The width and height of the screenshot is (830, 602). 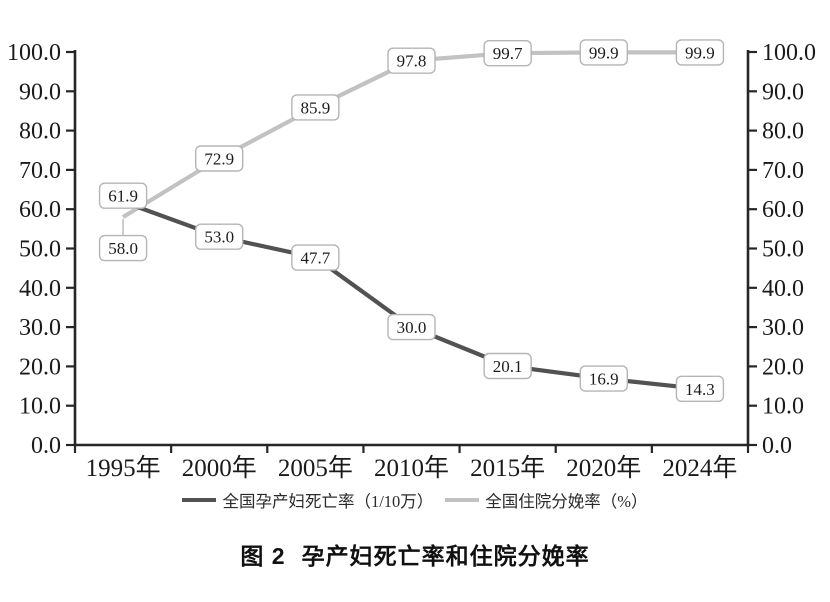 What do you see at coordinates (783, 367) in the screenshot?
I see `right-y-tick-label: 20.0` at bounding box center [783, 367].